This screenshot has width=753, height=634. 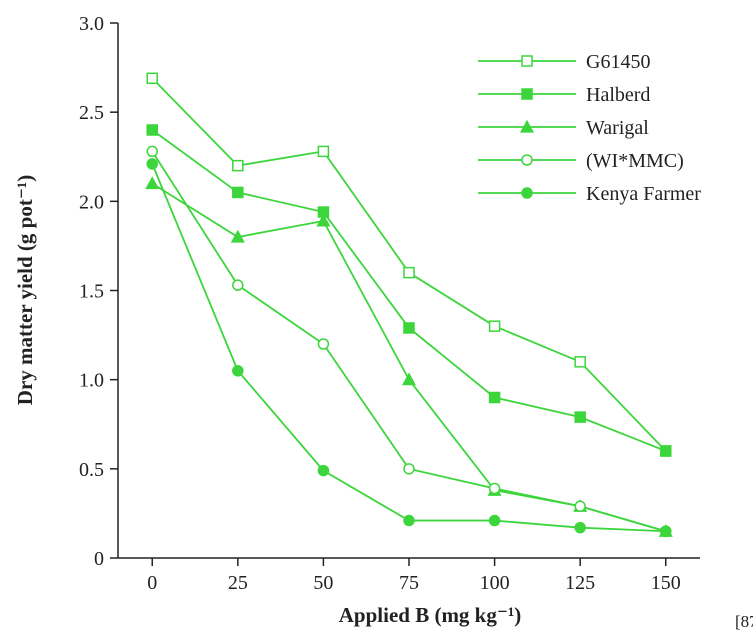 I want to click on legend: G61450 Halberd Warigal (WI*MMC) Kenya Farmer, so click(x=589, y=128).